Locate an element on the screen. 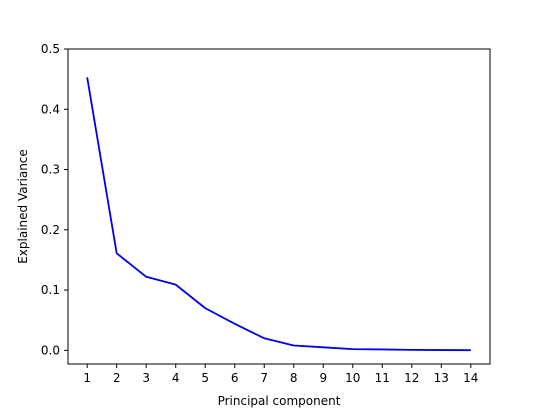 Image resolution: width=545 pixels, height=409 pixels. x-tick-label: 14 is located at coordinates (470, 378).